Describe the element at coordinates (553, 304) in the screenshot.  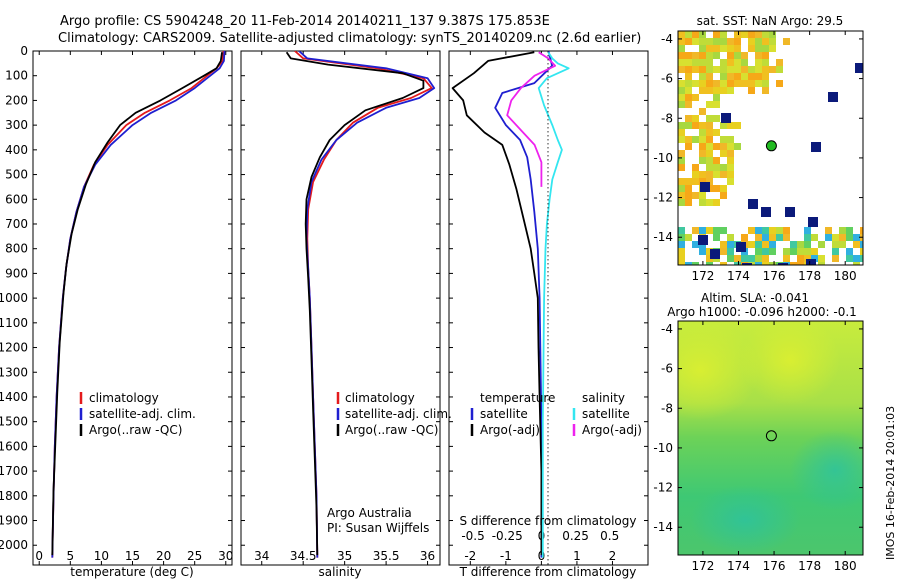
I see `series-s-satellite` at that location.